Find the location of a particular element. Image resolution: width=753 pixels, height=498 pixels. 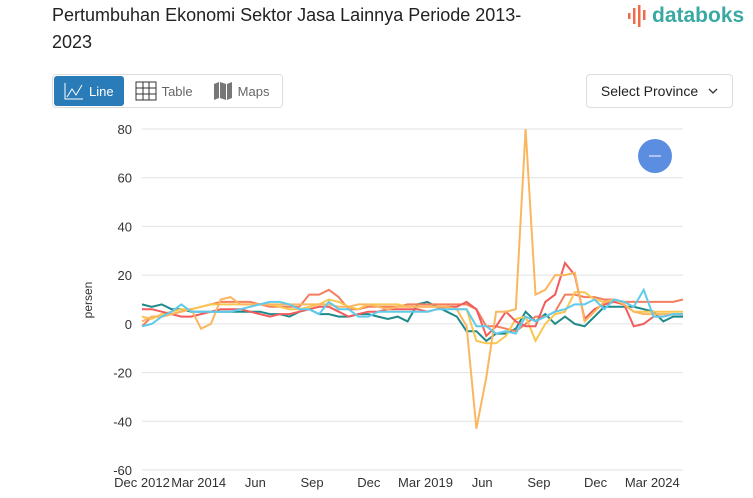

y-tick-label: -60 is located at coordinates (122, 470).